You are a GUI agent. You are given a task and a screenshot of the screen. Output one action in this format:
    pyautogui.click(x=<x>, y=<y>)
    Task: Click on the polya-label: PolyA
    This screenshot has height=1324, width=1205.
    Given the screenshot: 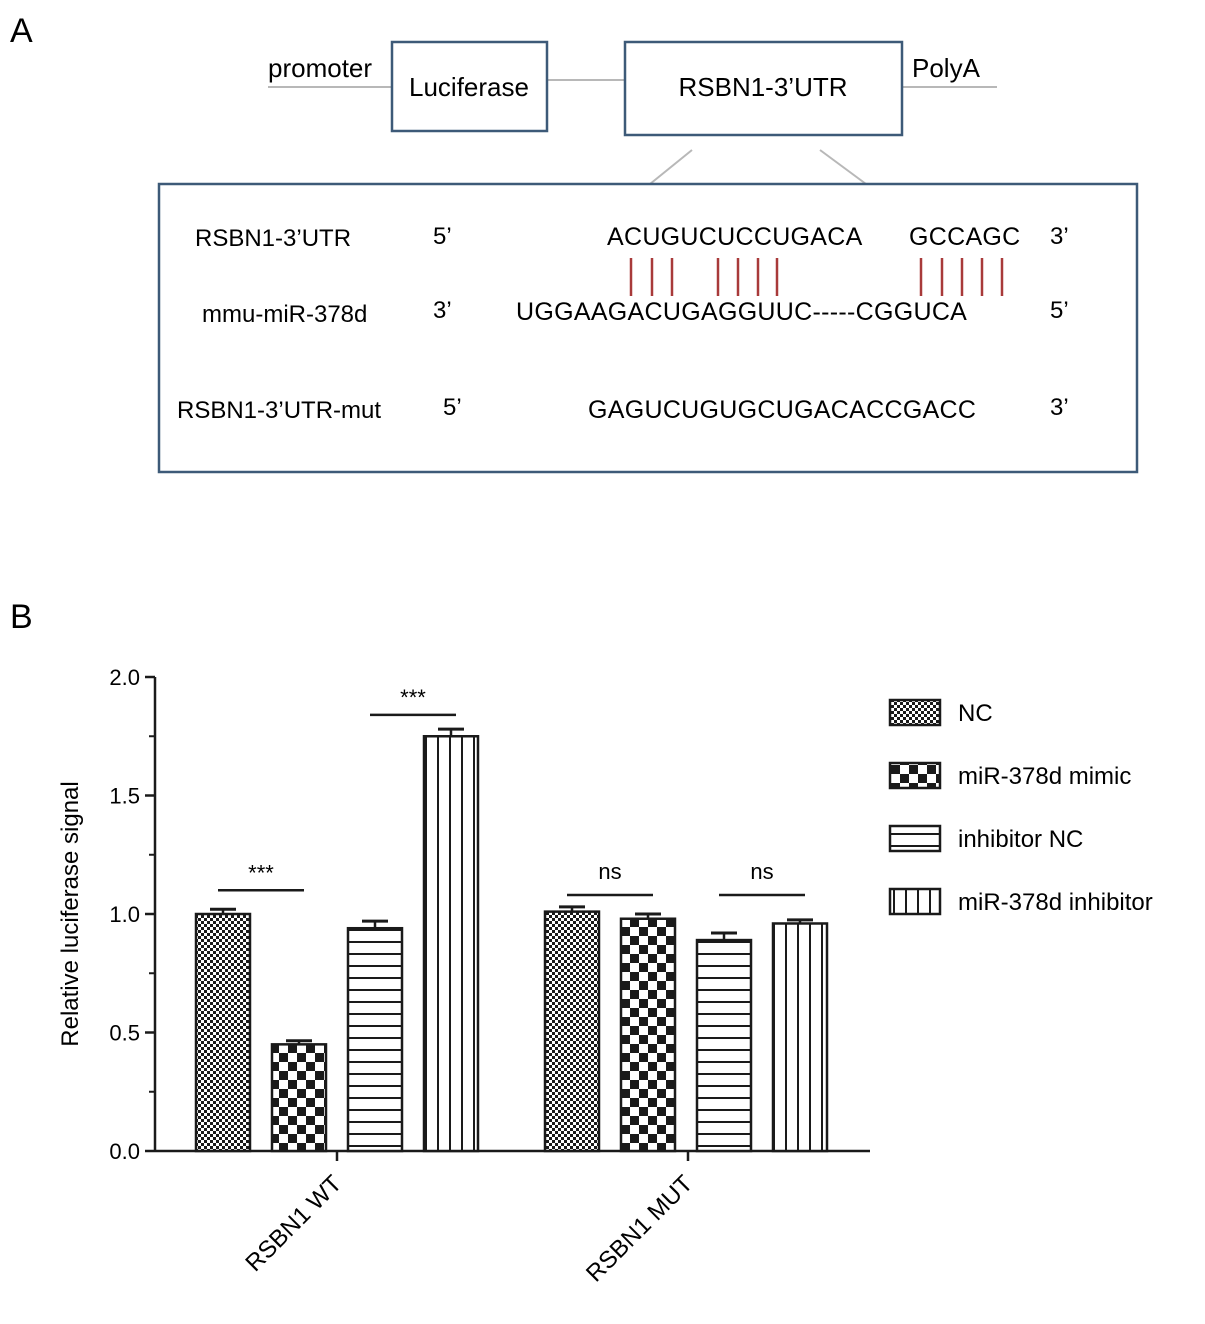 What is the action you would take?
    pyautogui.click(x=946, y=68)
    